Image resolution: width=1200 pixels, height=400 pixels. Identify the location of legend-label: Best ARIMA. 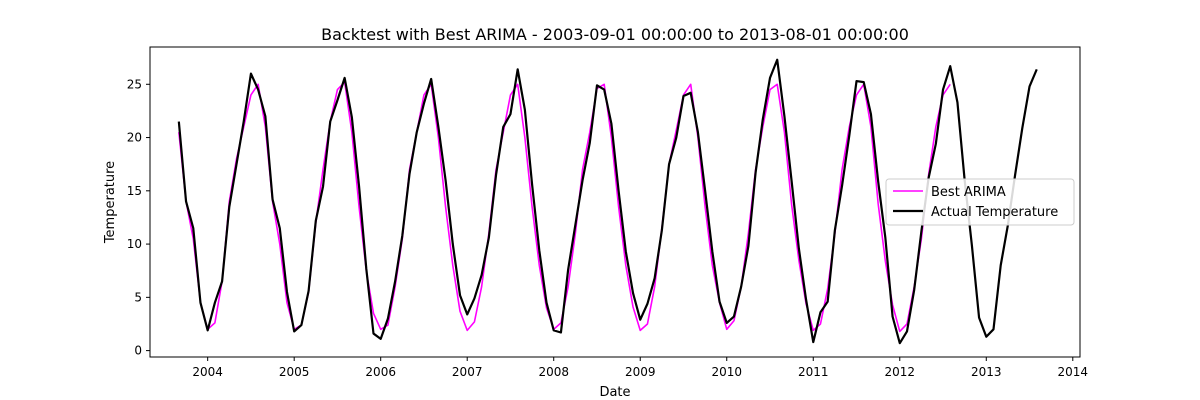
(968, 192).